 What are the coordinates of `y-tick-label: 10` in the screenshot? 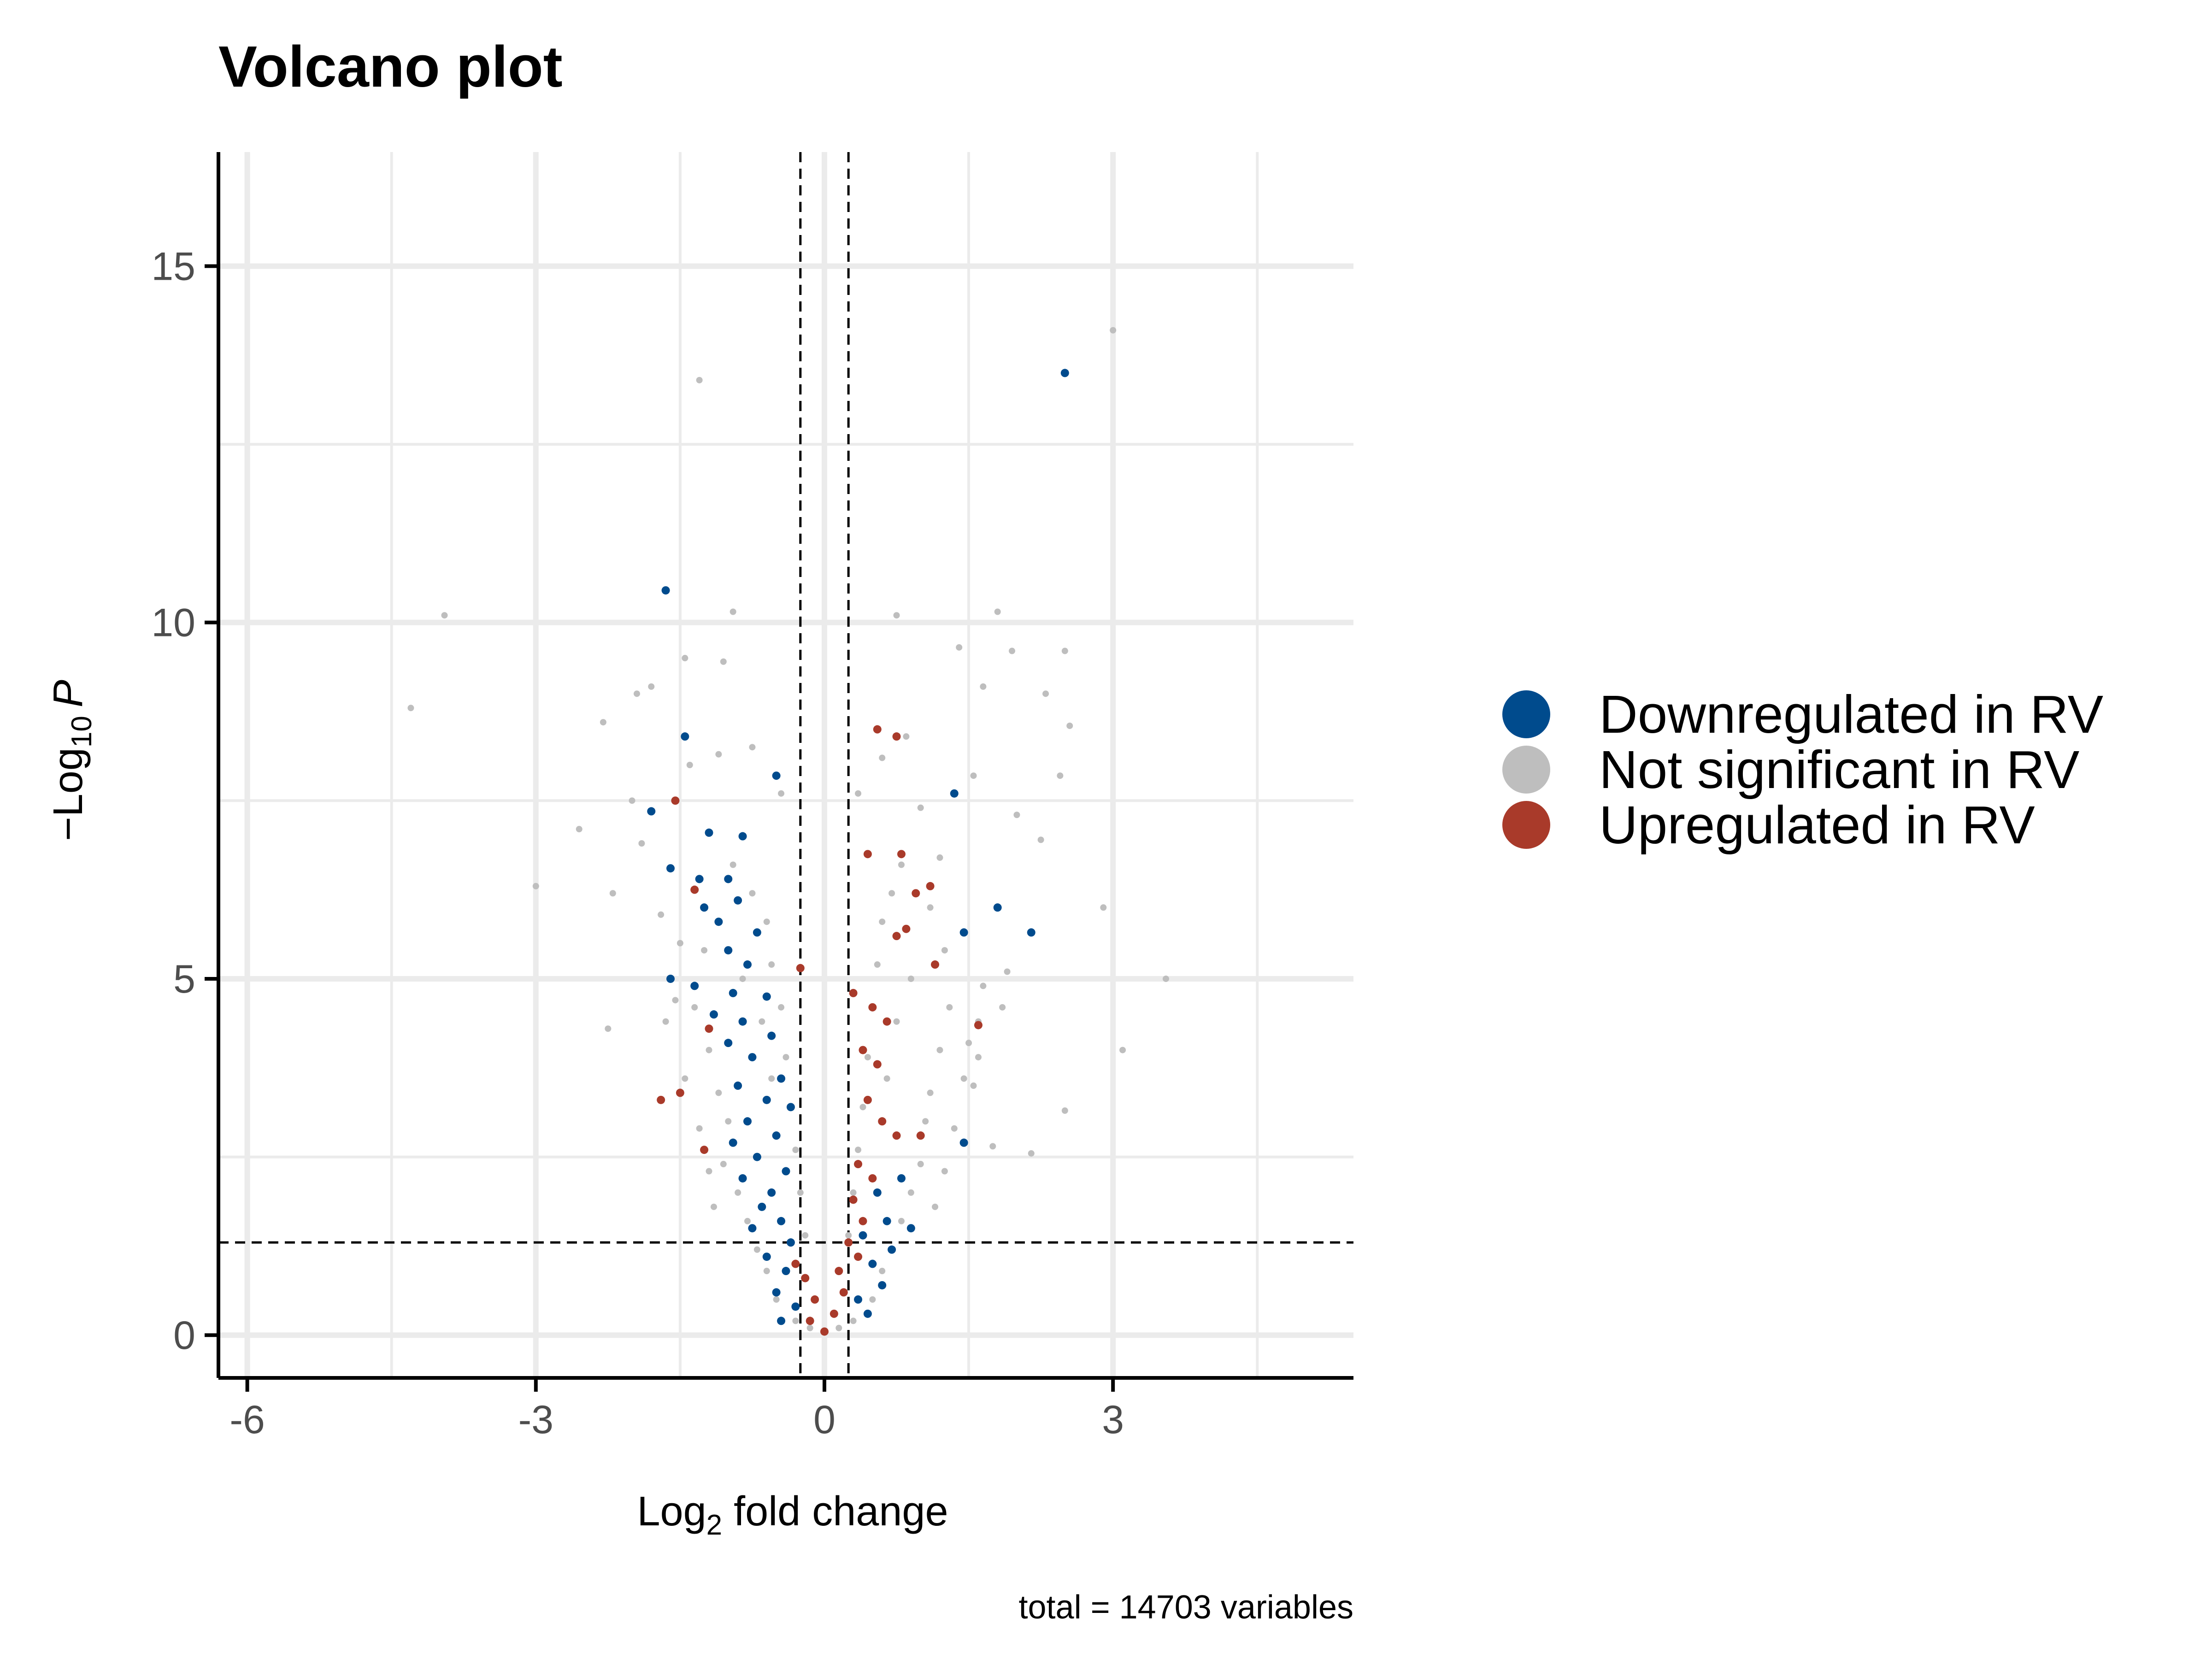 It's located at (173, 623).